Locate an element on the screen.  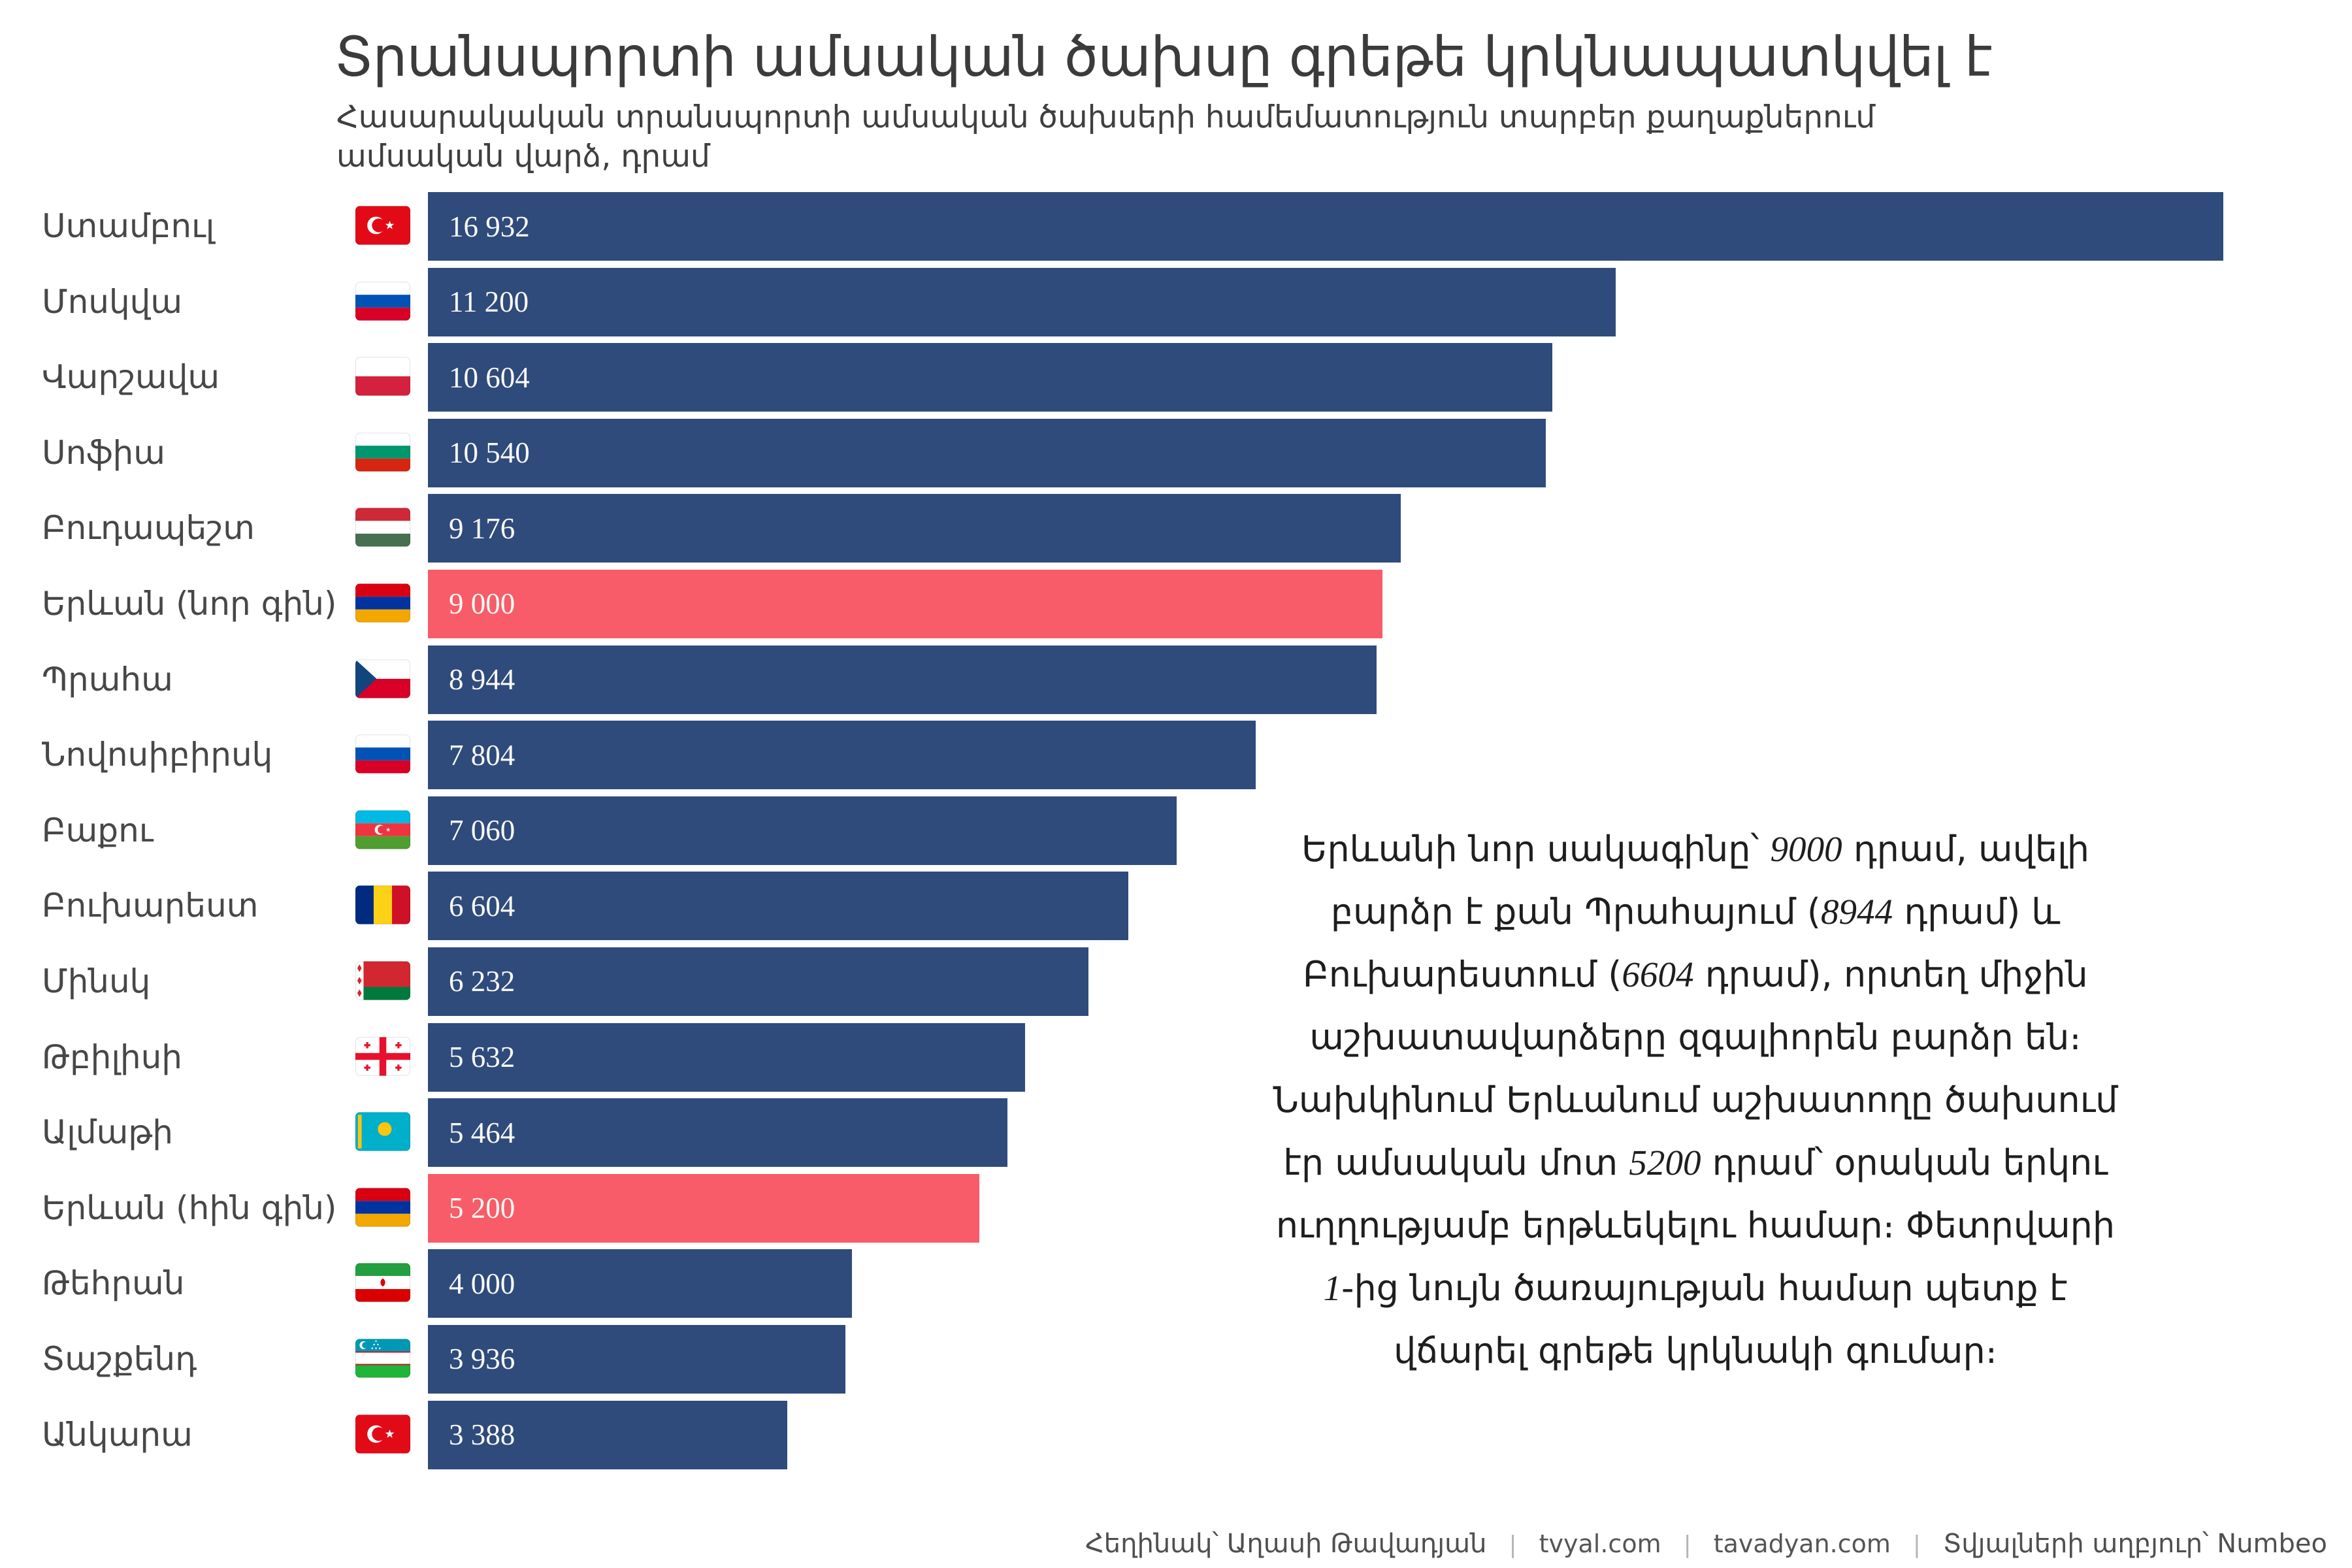
annotation-line: վճարել գրեթե կրկնակի գումար։ is located at coordinates (1695, 1350).